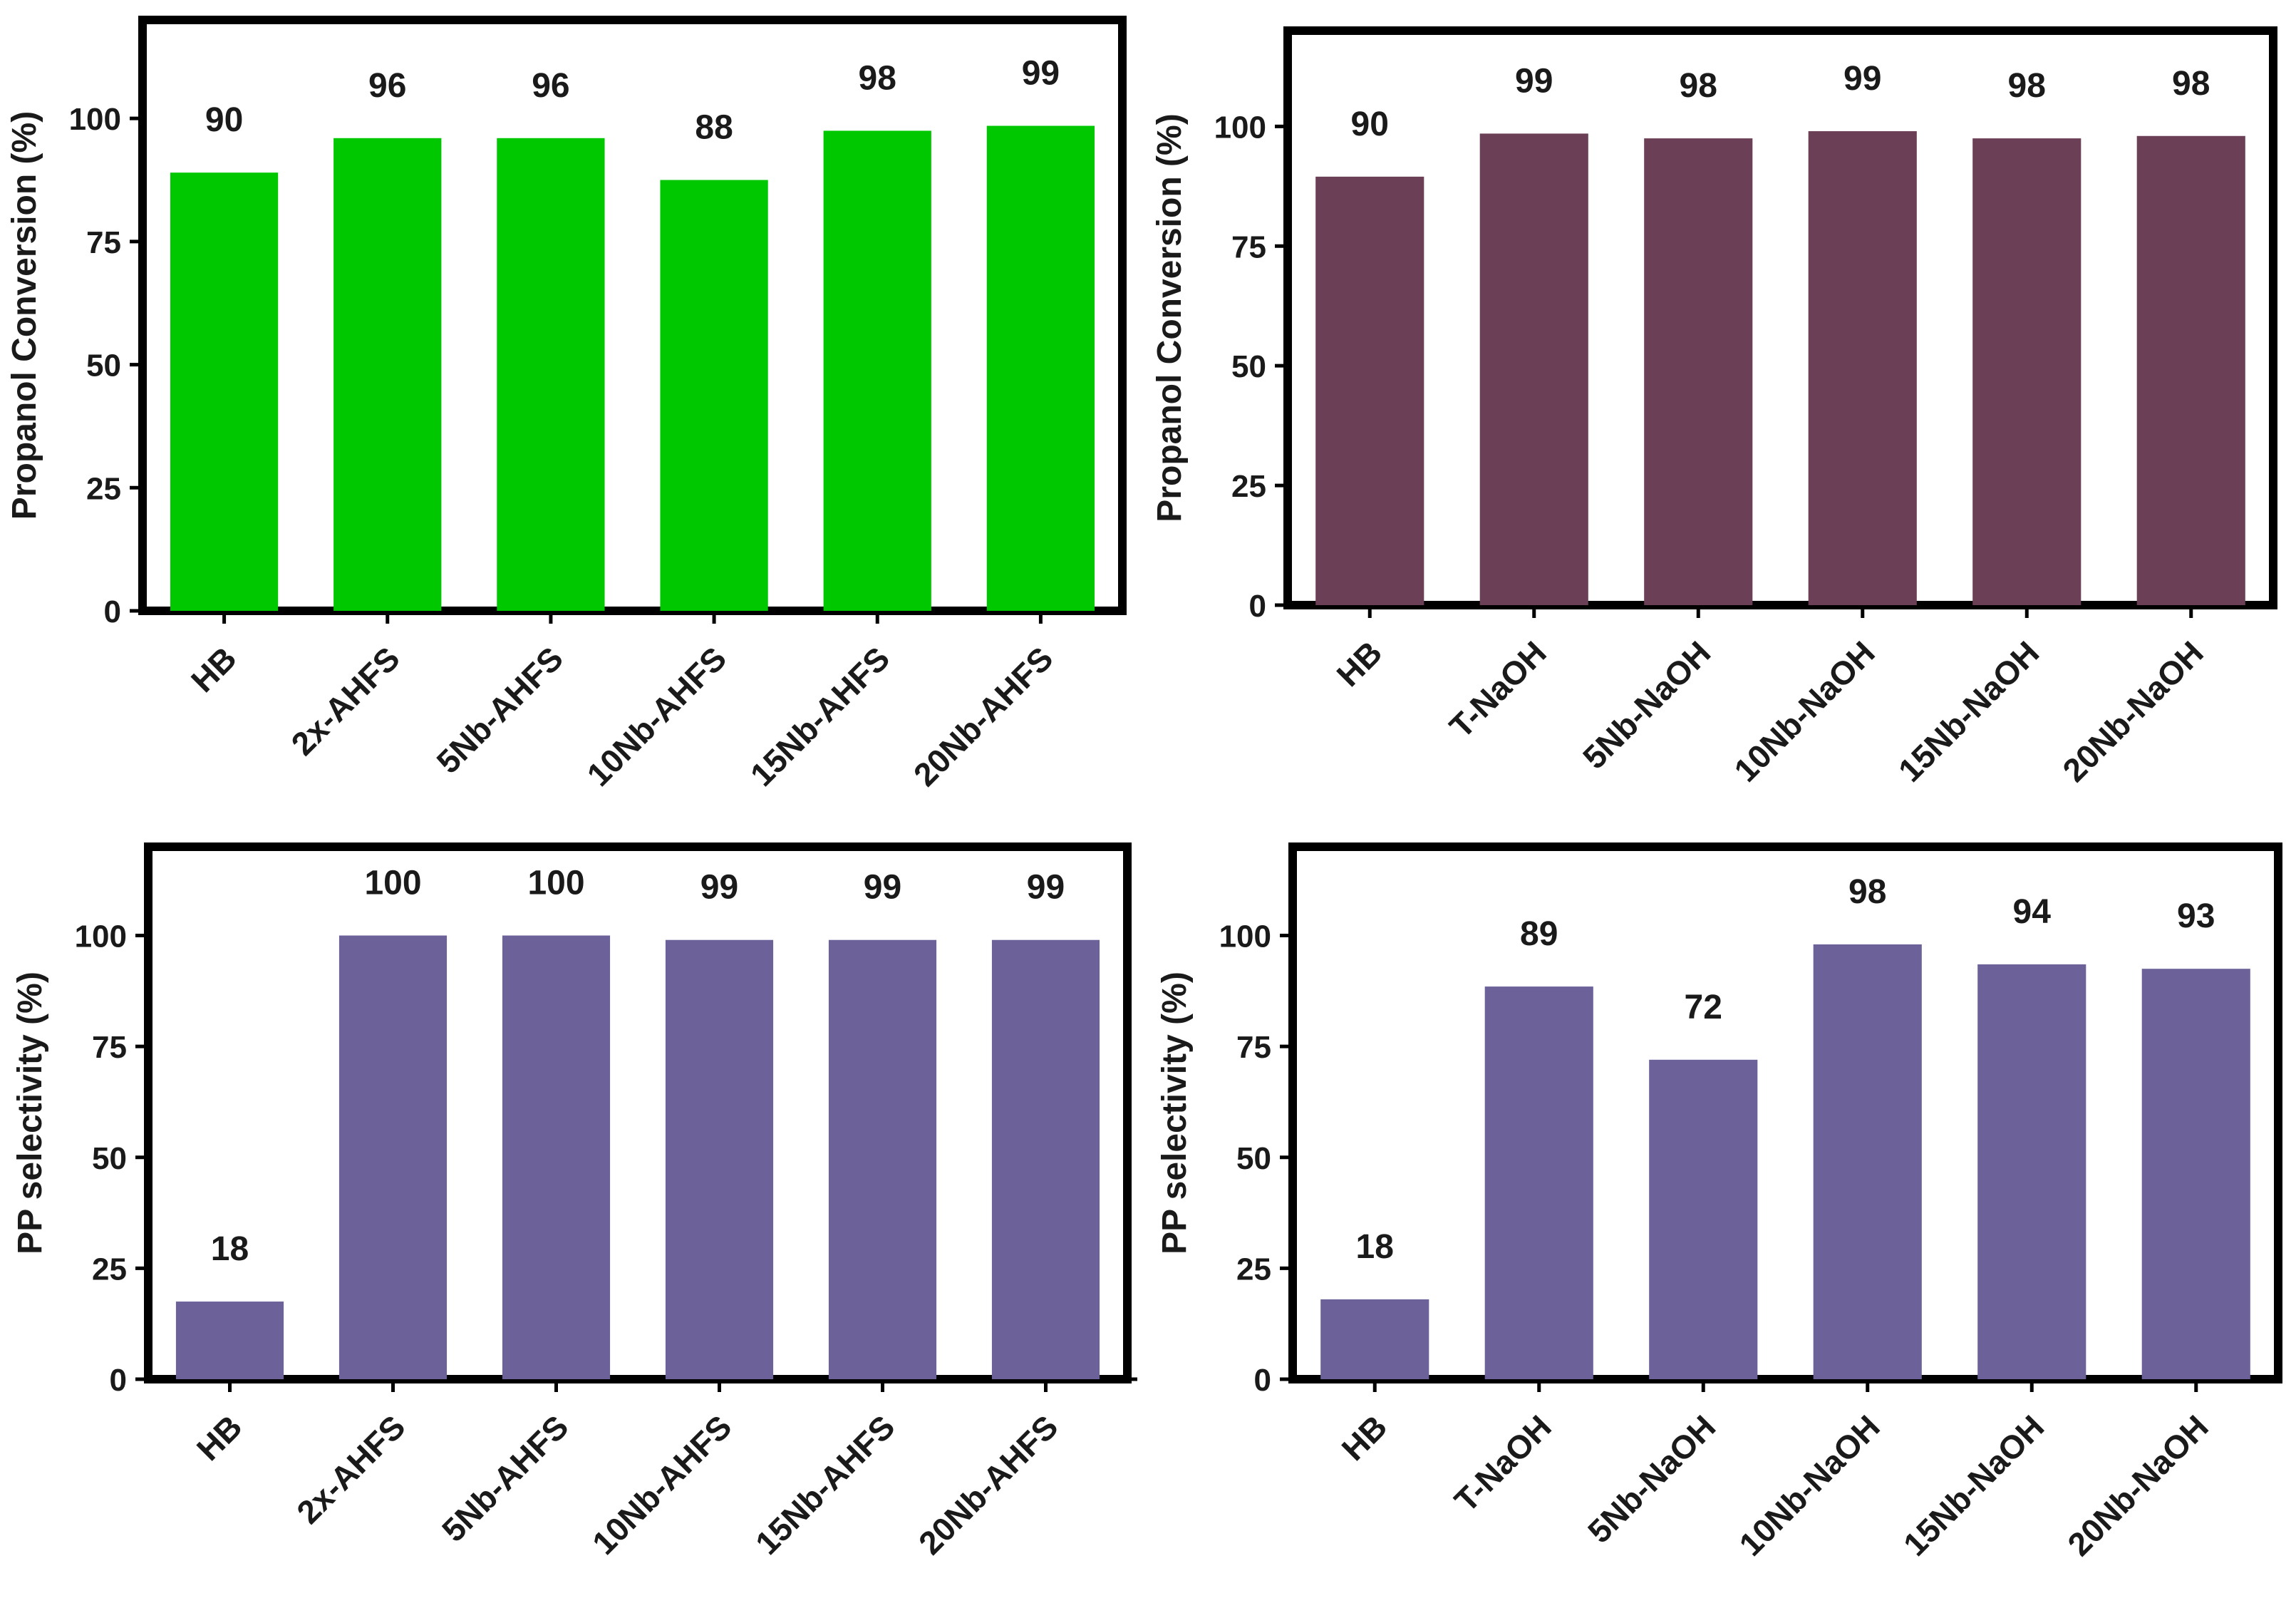 The width and height of the screenshot is (2296, 1608). What do you see at coordinates (2133, 711) in the screenshot?
I see `category-label-20Nb-NaOH: 20Nb-NaOH` at bounding box center [2133, 711].